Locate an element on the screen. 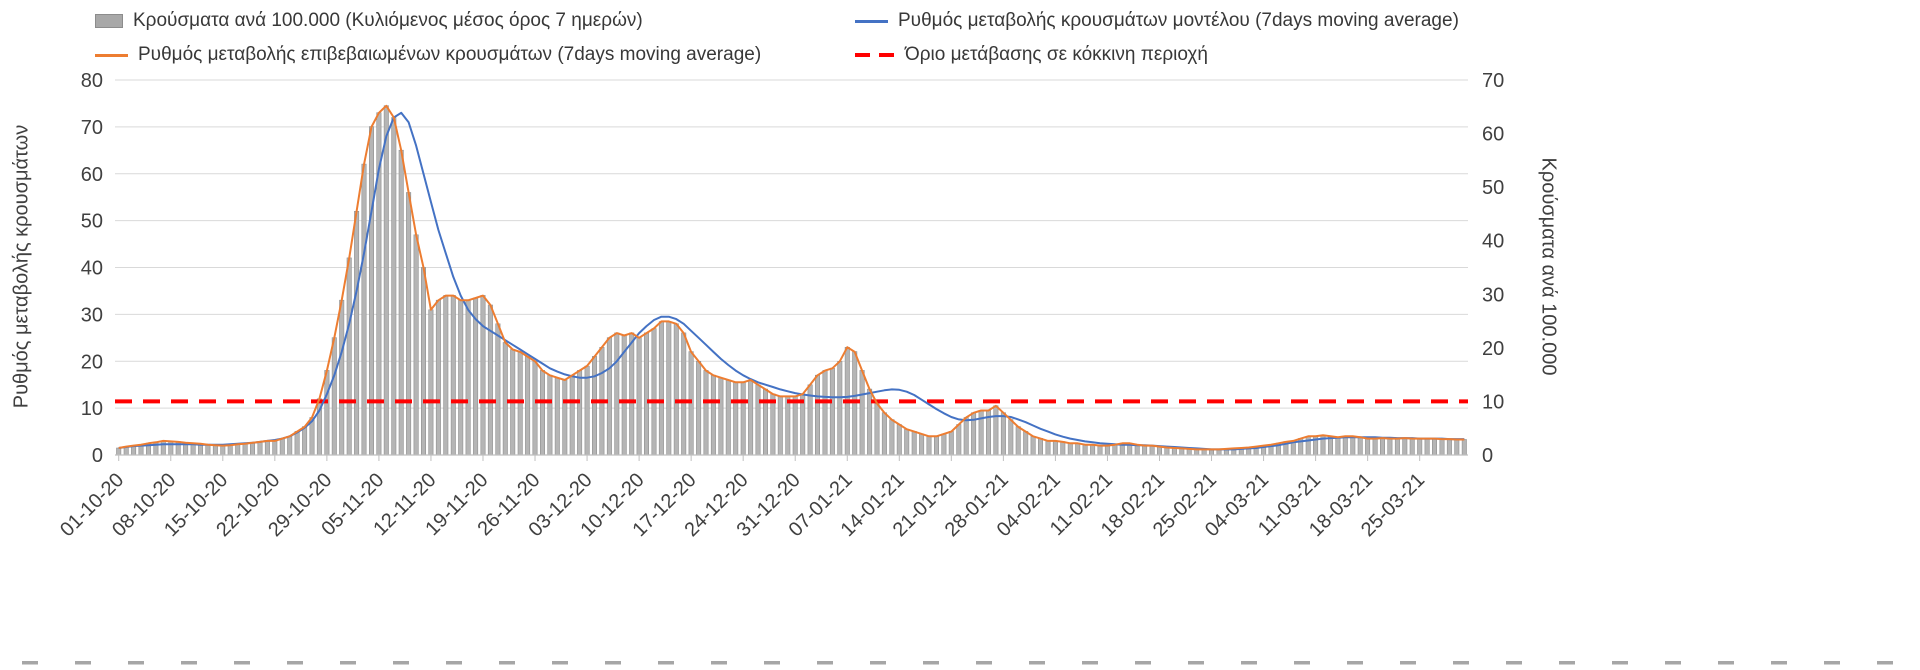  red-dashed-swatch-icon is located at coordinates (875, 55).